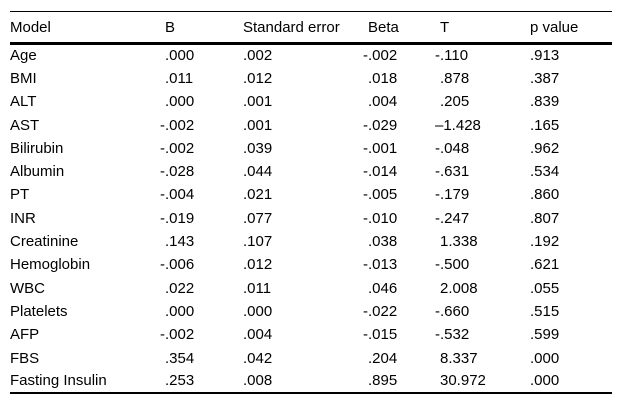 This screenshot has height=407, width=625. Describe the element at coordinates (37, 148) in the screenshot. I see `row-label: Bilirubin` at that location.